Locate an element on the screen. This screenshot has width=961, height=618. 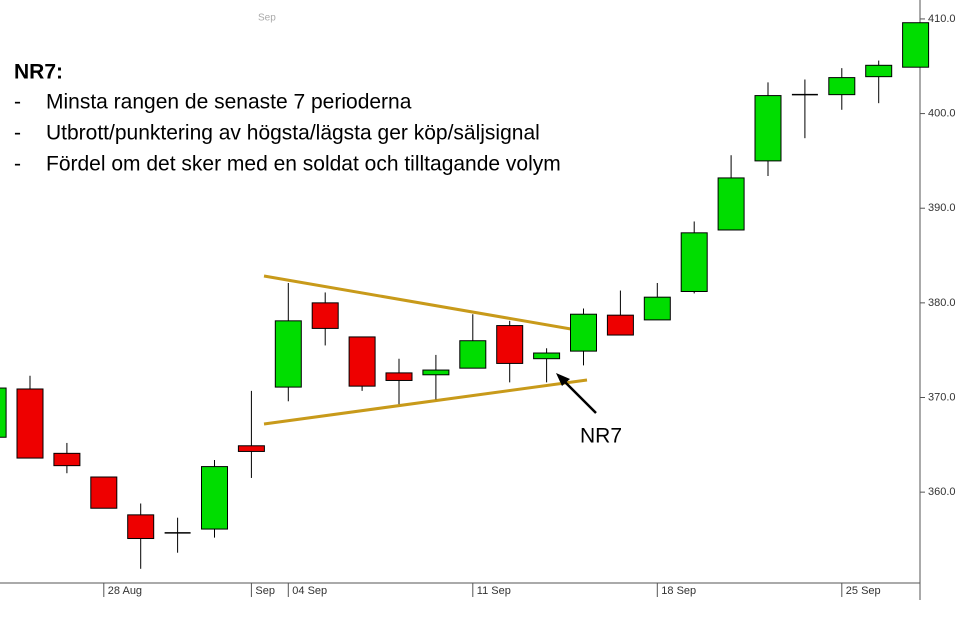
y-tick-label: 400.0 is located at coordinates (942, 113).